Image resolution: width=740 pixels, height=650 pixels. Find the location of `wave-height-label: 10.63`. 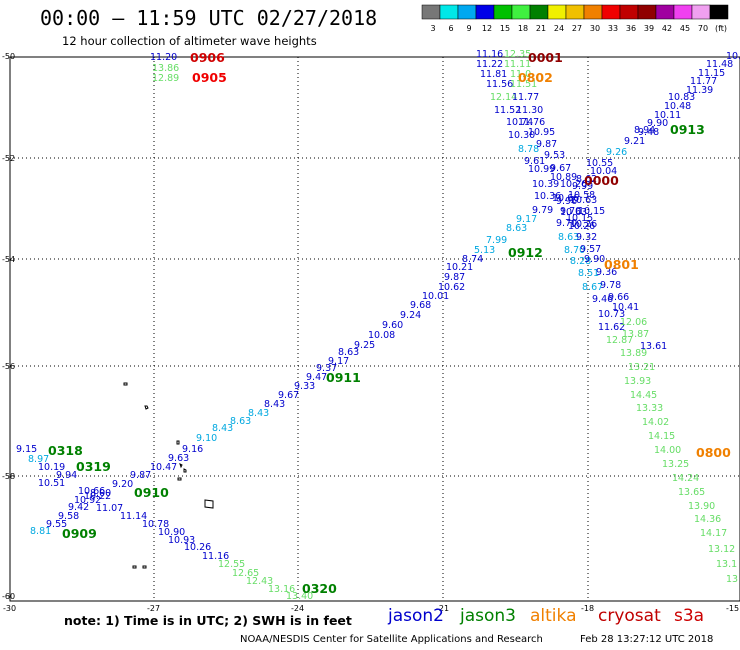

wave-height-label: 10.63 is located at coordinates (583, 200).